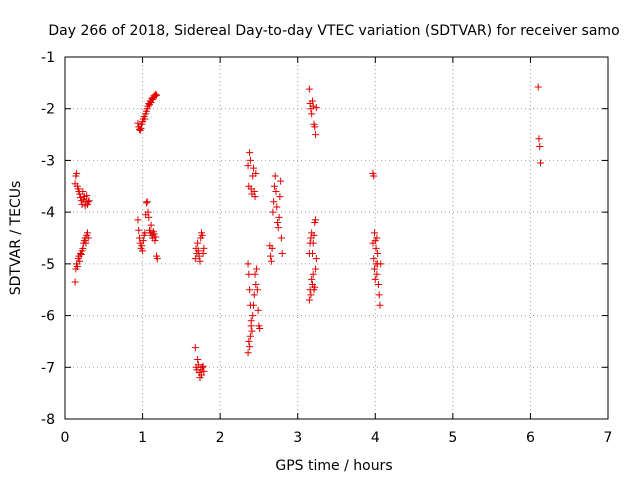  Describe the element at coordinates (530, 438) in the screenshot. I see `x-tick-label: 6` at that location.